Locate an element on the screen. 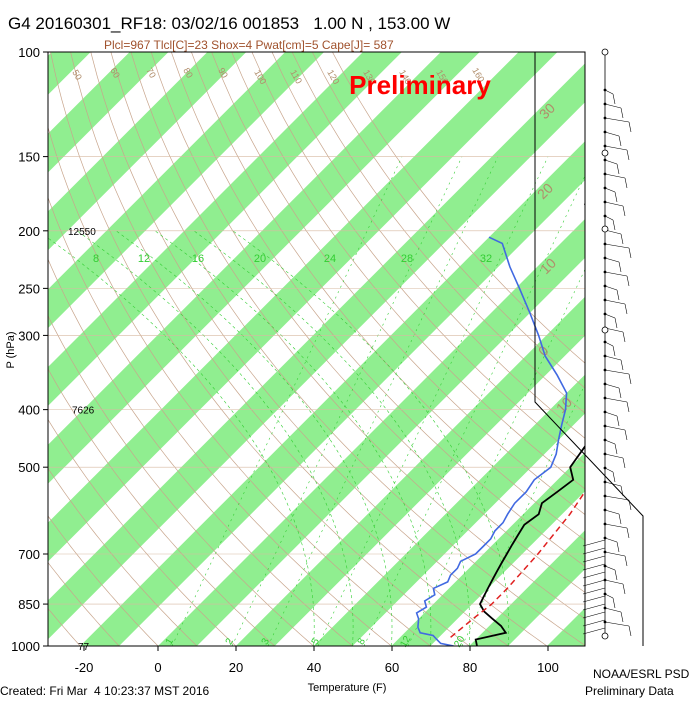 This screenshot has height=705, width=700. x-axis: -20 0 20 40 60 80 100 Temperature (F) is located at coordinates (317, 670).